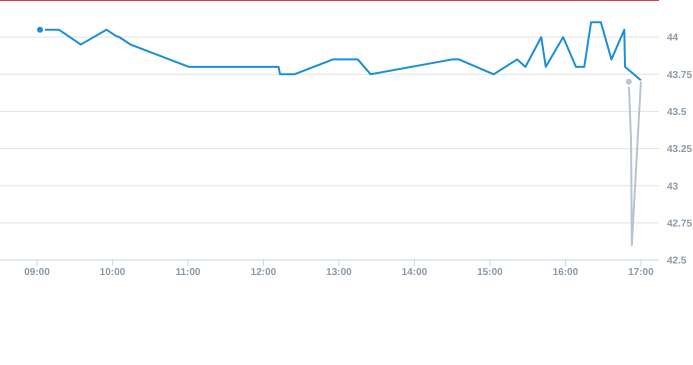  I want to click on x-tick-label: 16:00, so click(565, 272).